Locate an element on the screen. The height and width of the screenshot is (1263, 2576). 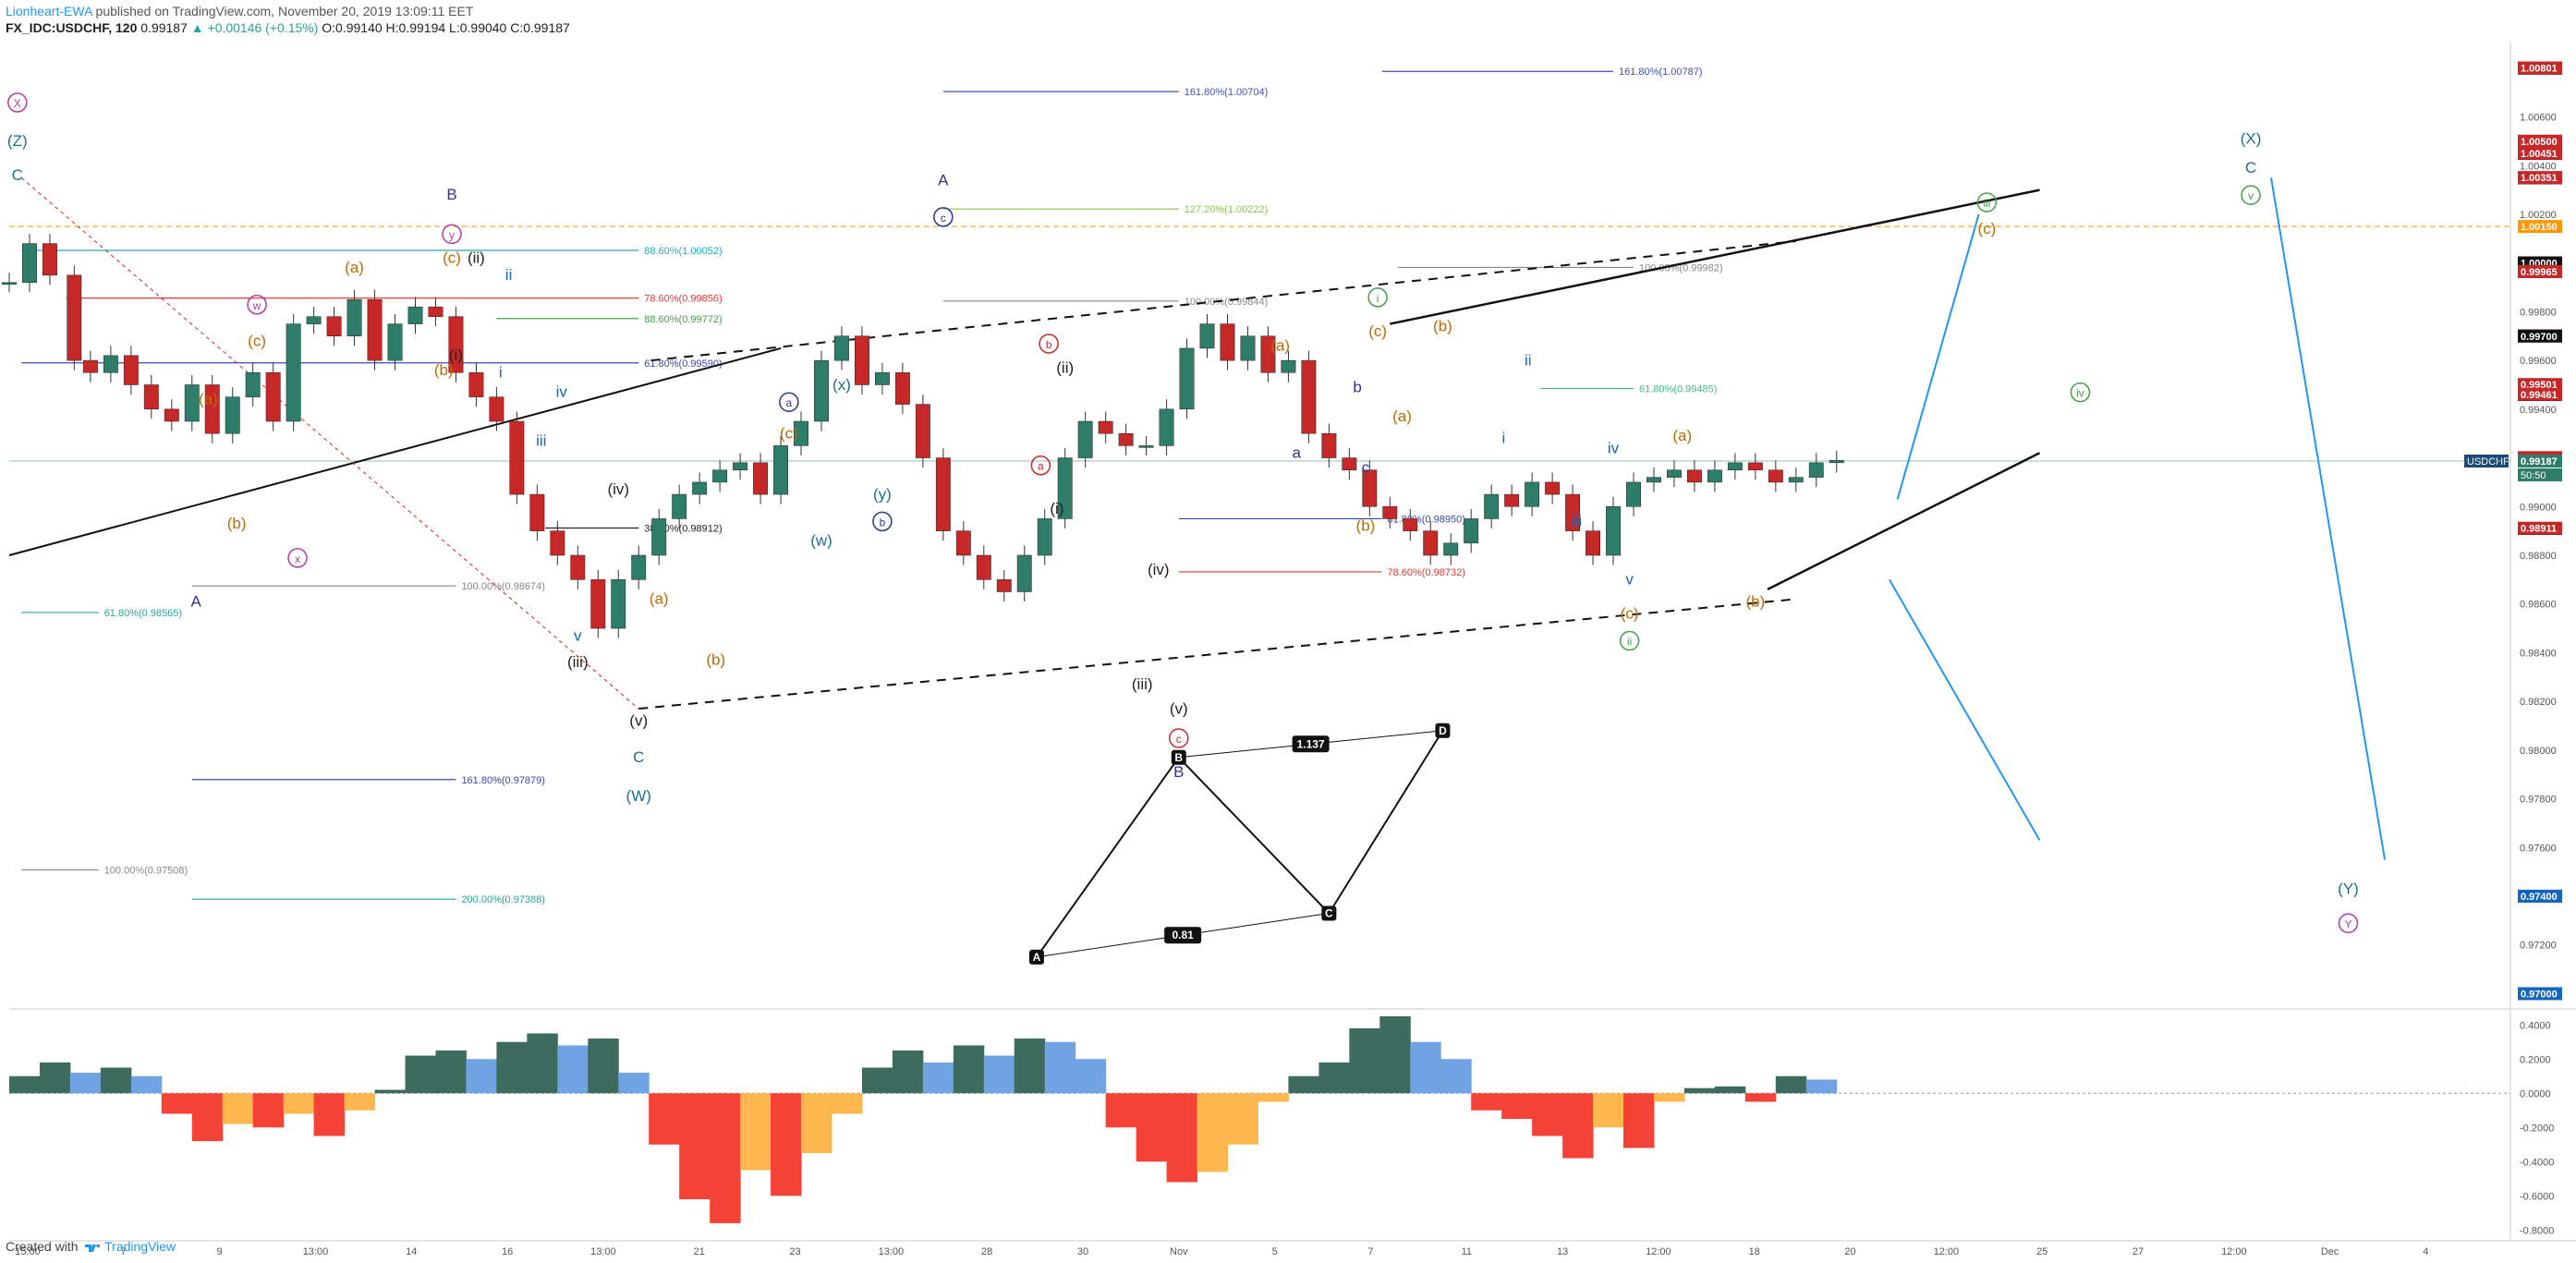
svg-text: (v) is located at coordinates (1179, 708).